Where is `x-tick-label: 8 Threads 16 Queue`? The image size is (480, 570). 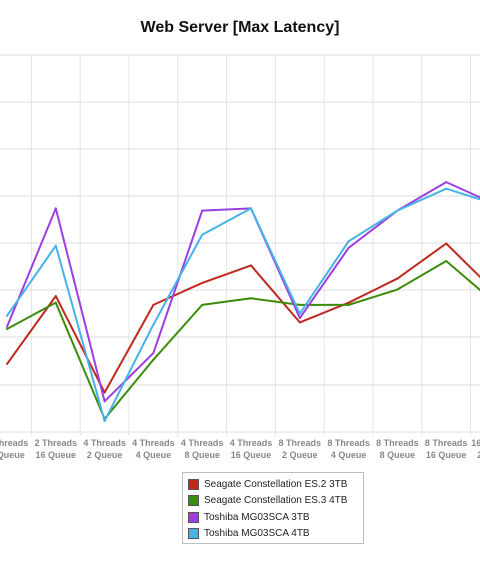 x-tick-label: 8 Threads 16 Queue is located at coordinates (446, 449).